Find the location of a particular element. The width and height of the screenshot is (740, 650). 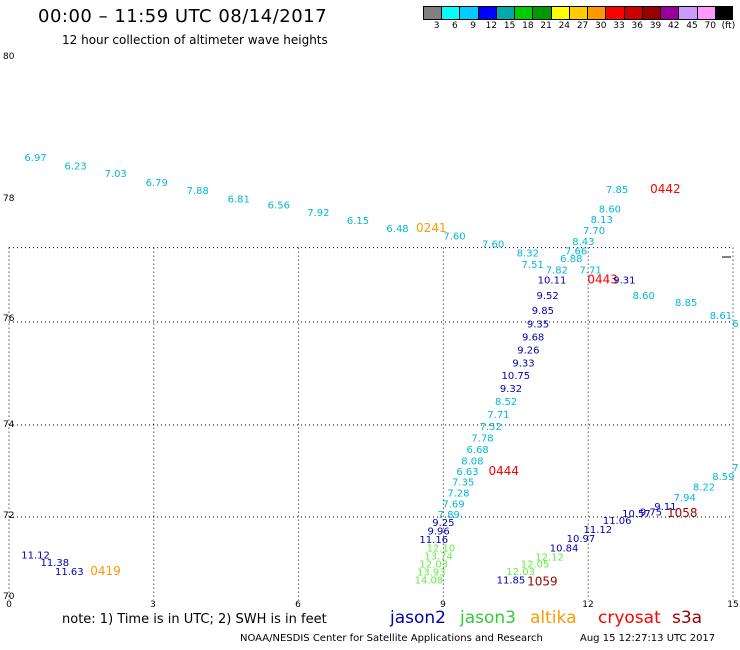

scale-label: 36 is located at coordinates (637, 26).